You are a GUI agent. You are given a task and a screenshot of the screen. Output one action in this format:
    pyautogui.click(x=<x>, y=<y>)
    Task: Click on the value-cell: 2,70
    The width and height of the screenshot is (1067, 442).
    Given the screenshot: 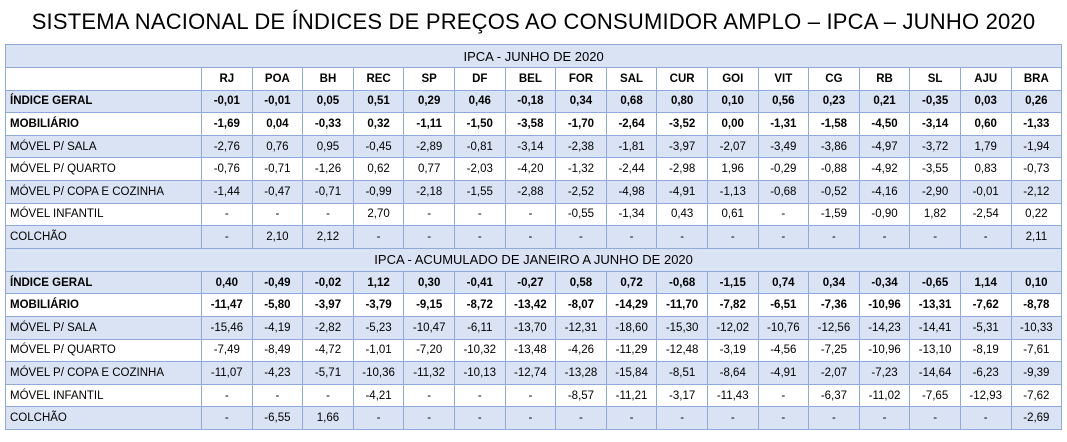 What is the action you would take?
    pyautogui.click(x=378, y=214)
    